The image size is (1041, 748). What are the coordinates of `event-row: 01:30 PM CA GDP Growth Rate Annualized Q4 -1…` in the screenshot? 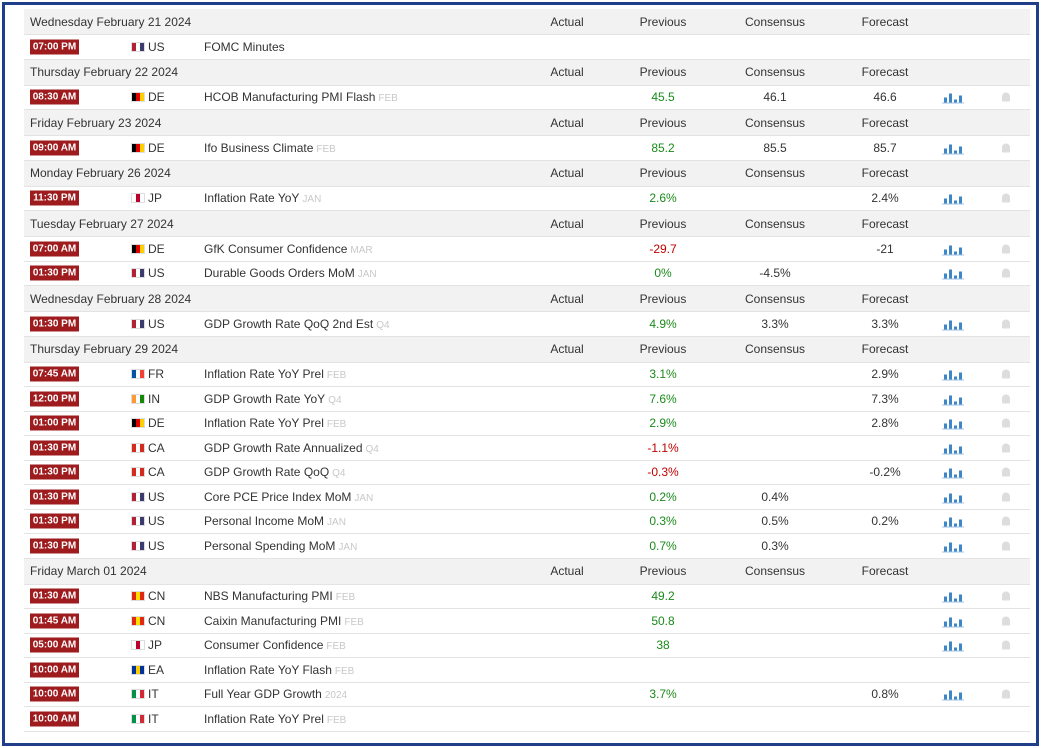 It's located at (527, 448).